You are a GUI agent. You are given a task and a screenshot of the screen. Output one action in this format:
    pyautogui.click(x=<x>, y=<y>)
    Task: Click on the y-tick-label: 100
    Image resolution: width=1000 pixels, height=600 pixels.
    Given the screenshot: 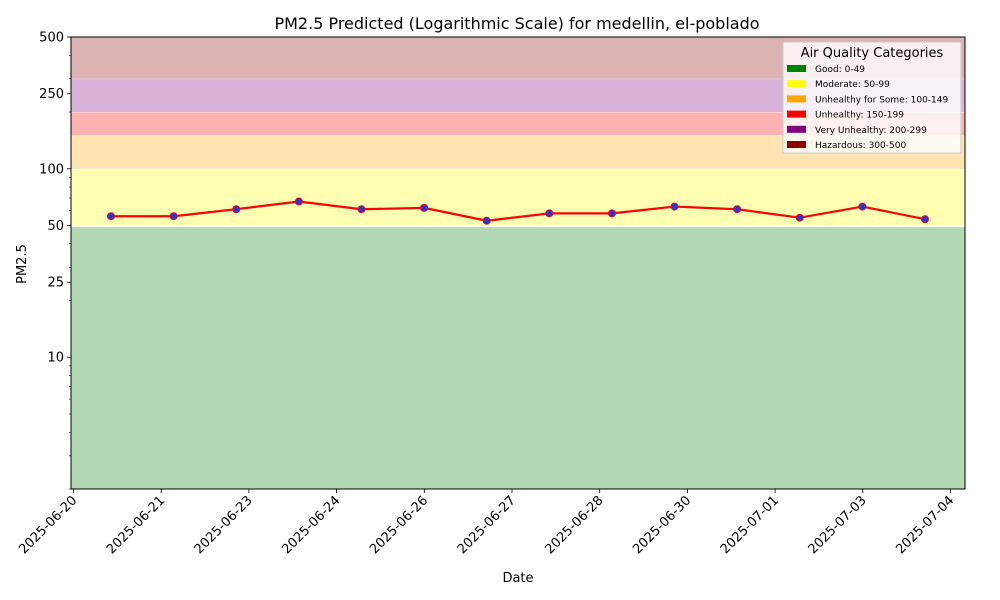 What is the action you would take?
    pyautogui.click(x=51, y=169)
    